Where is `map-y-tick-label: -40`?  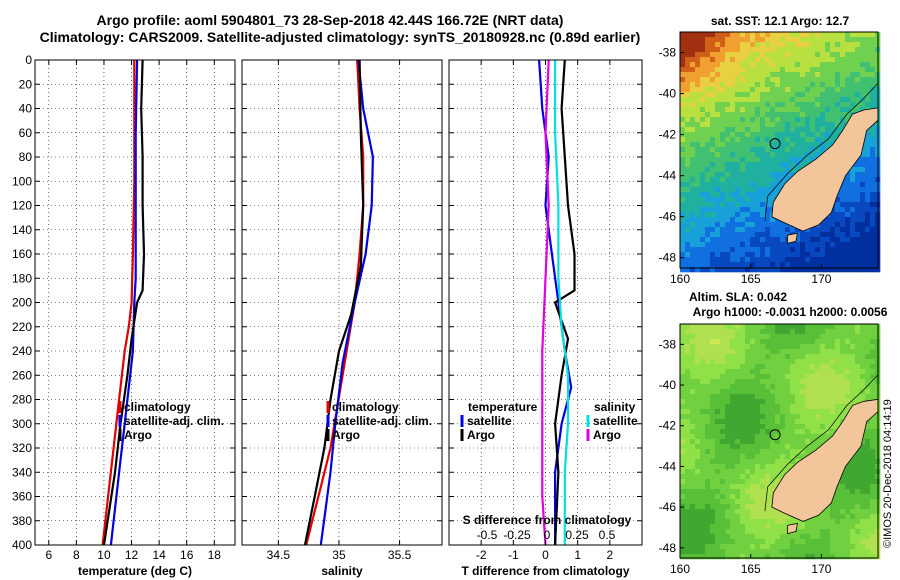
map-y-tick-label: -40 is located at coordinates (668, 94).